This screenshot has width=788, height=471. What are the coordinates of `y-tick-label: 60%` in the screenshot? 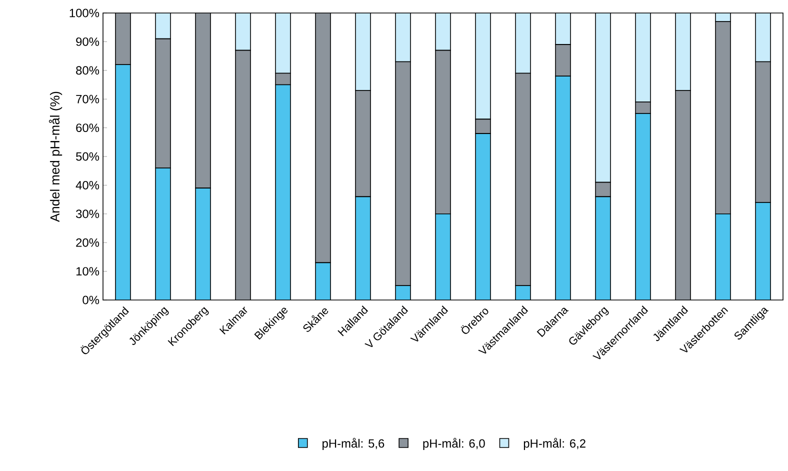 It's located at (88, 128).